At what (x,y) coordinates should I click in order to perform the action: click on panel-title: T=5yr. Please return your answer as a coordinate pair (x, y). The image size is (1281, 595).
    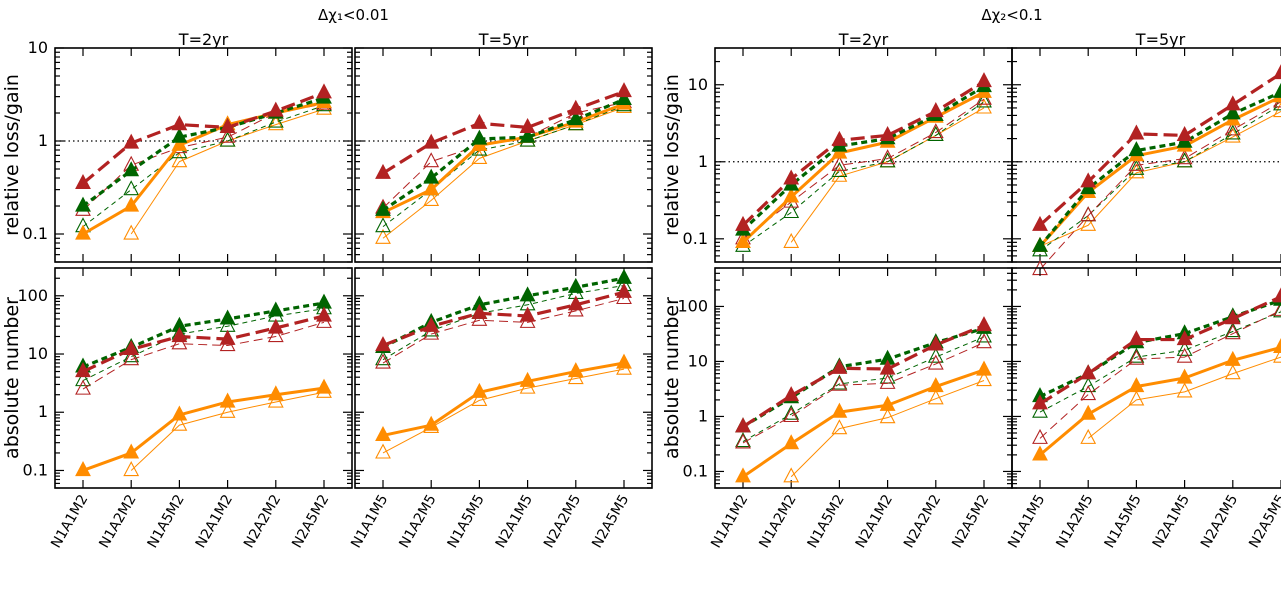
    Looking at the image, I should click on (1160, 39).